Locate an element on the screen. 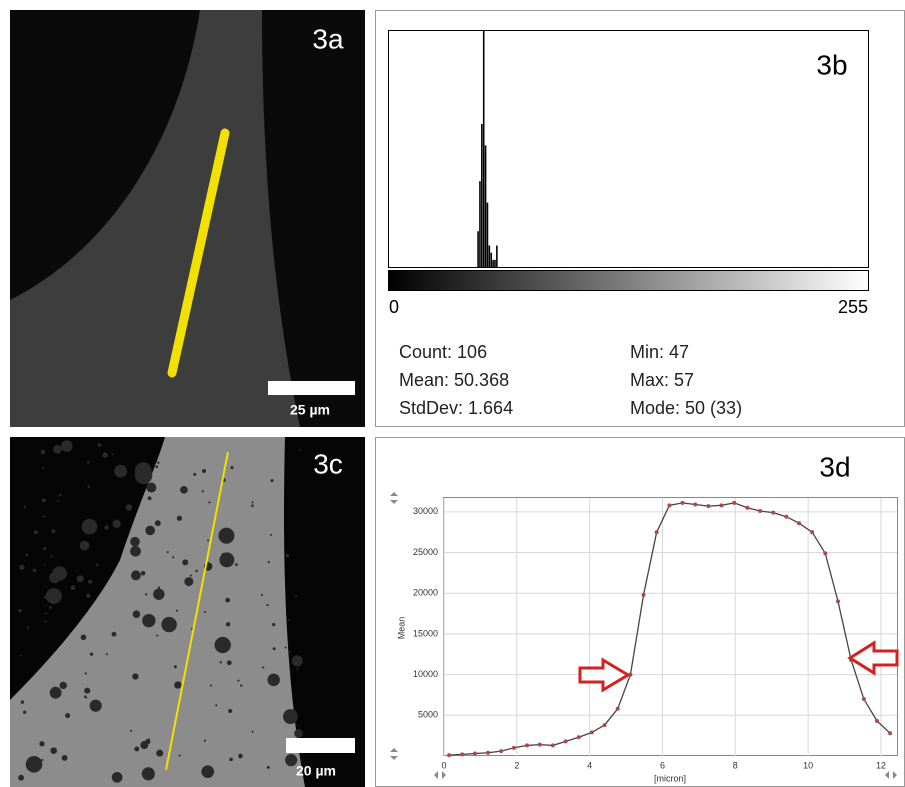 Image resolution: width=905 pixels, height=787 pixels. stat-value: 1.664 is located at coordinates (490, 408).